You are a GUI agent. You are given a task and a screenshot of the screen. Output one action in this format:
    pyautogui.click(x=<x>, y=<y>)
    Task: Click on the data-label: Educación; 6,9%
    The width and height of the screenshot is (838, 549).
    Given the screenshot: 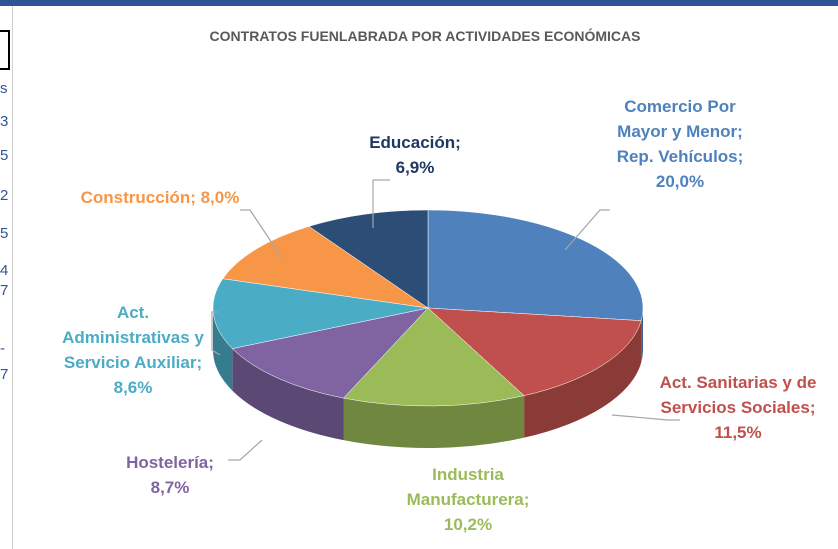 What is the action you would take?
    pyautogui.click(x=415, y=155)
    